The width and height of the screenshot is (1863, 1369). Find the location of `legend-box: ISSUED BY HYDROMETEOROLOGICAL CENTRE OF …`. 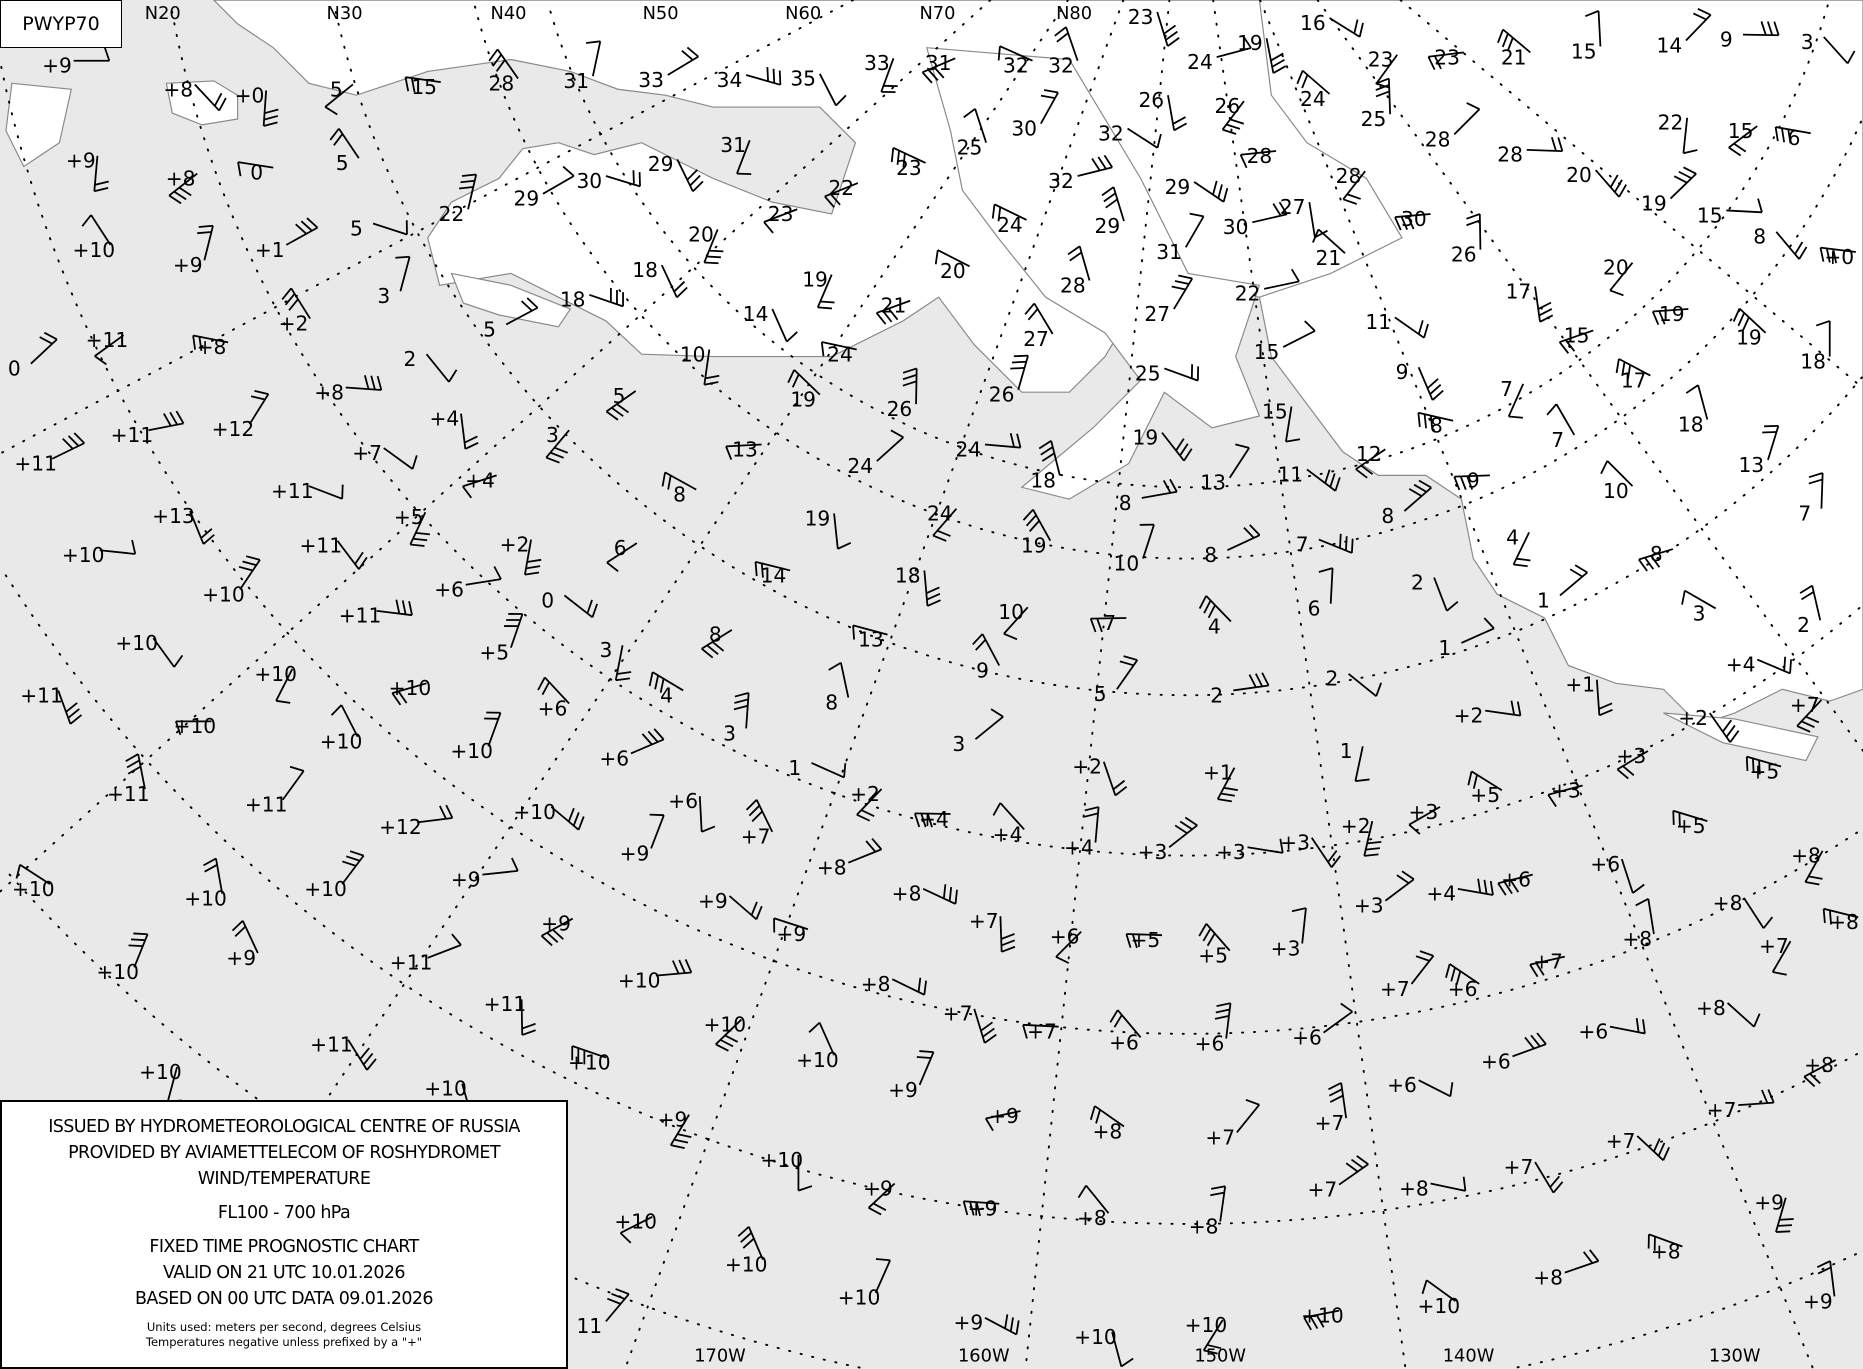

legend-box: ISSUED BY HYDROMETEOROLOGICAL CENTRE OF … is located at coordinates (284, 1234).